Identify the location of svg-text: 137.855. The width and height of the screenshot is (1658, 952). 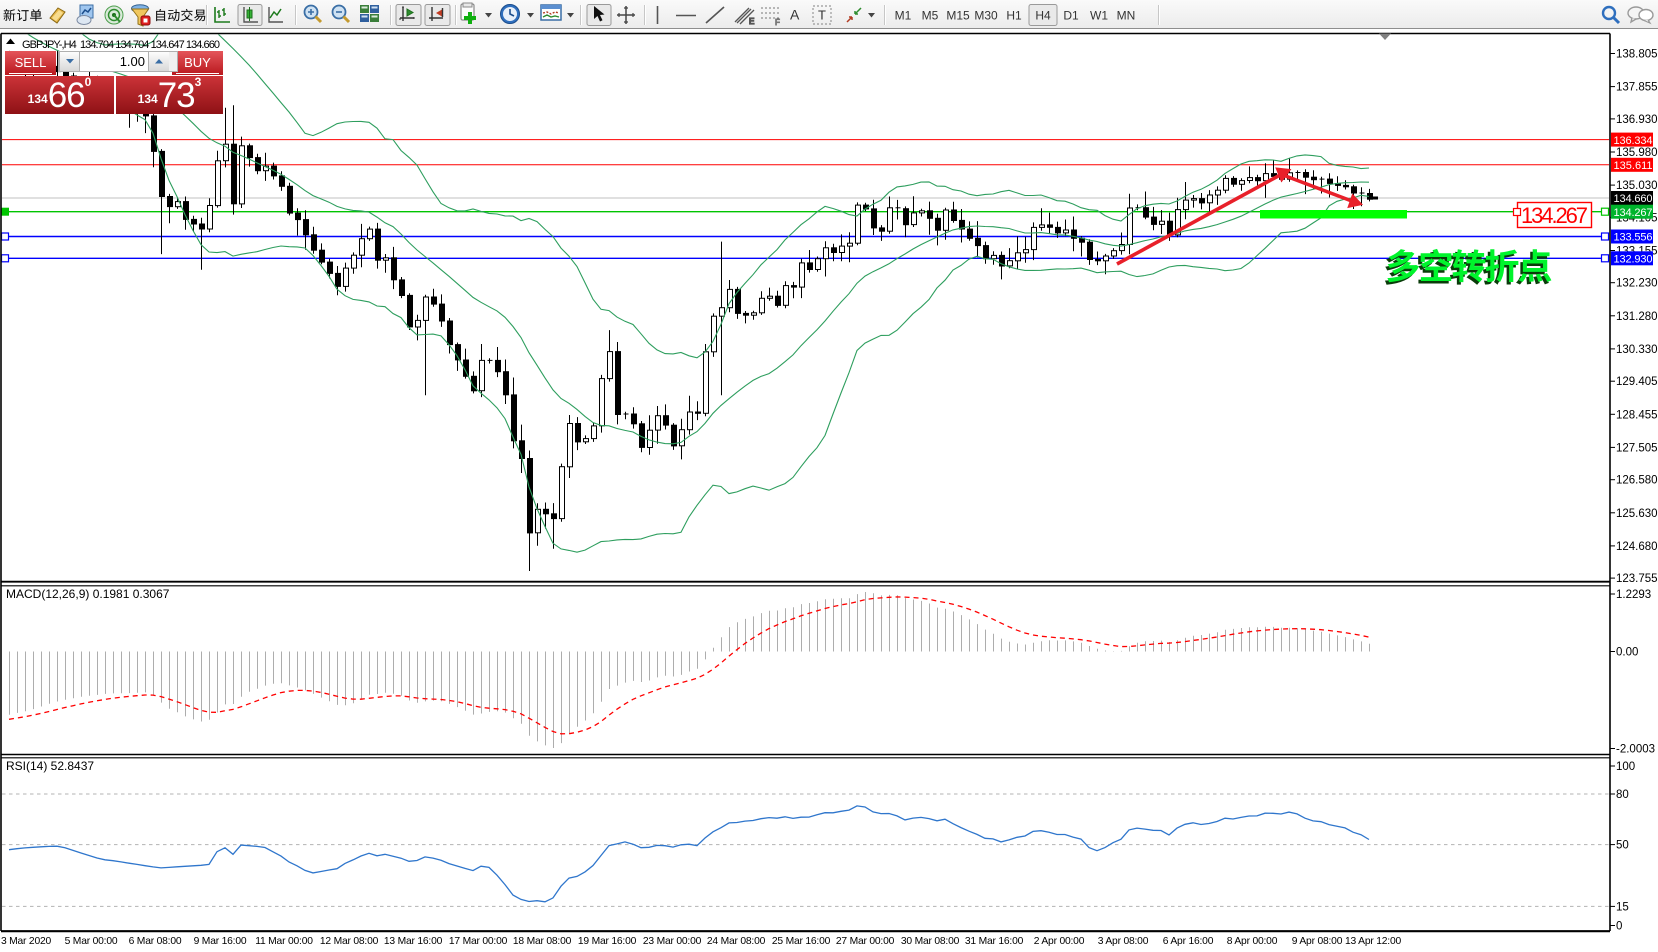
(1637, 88).